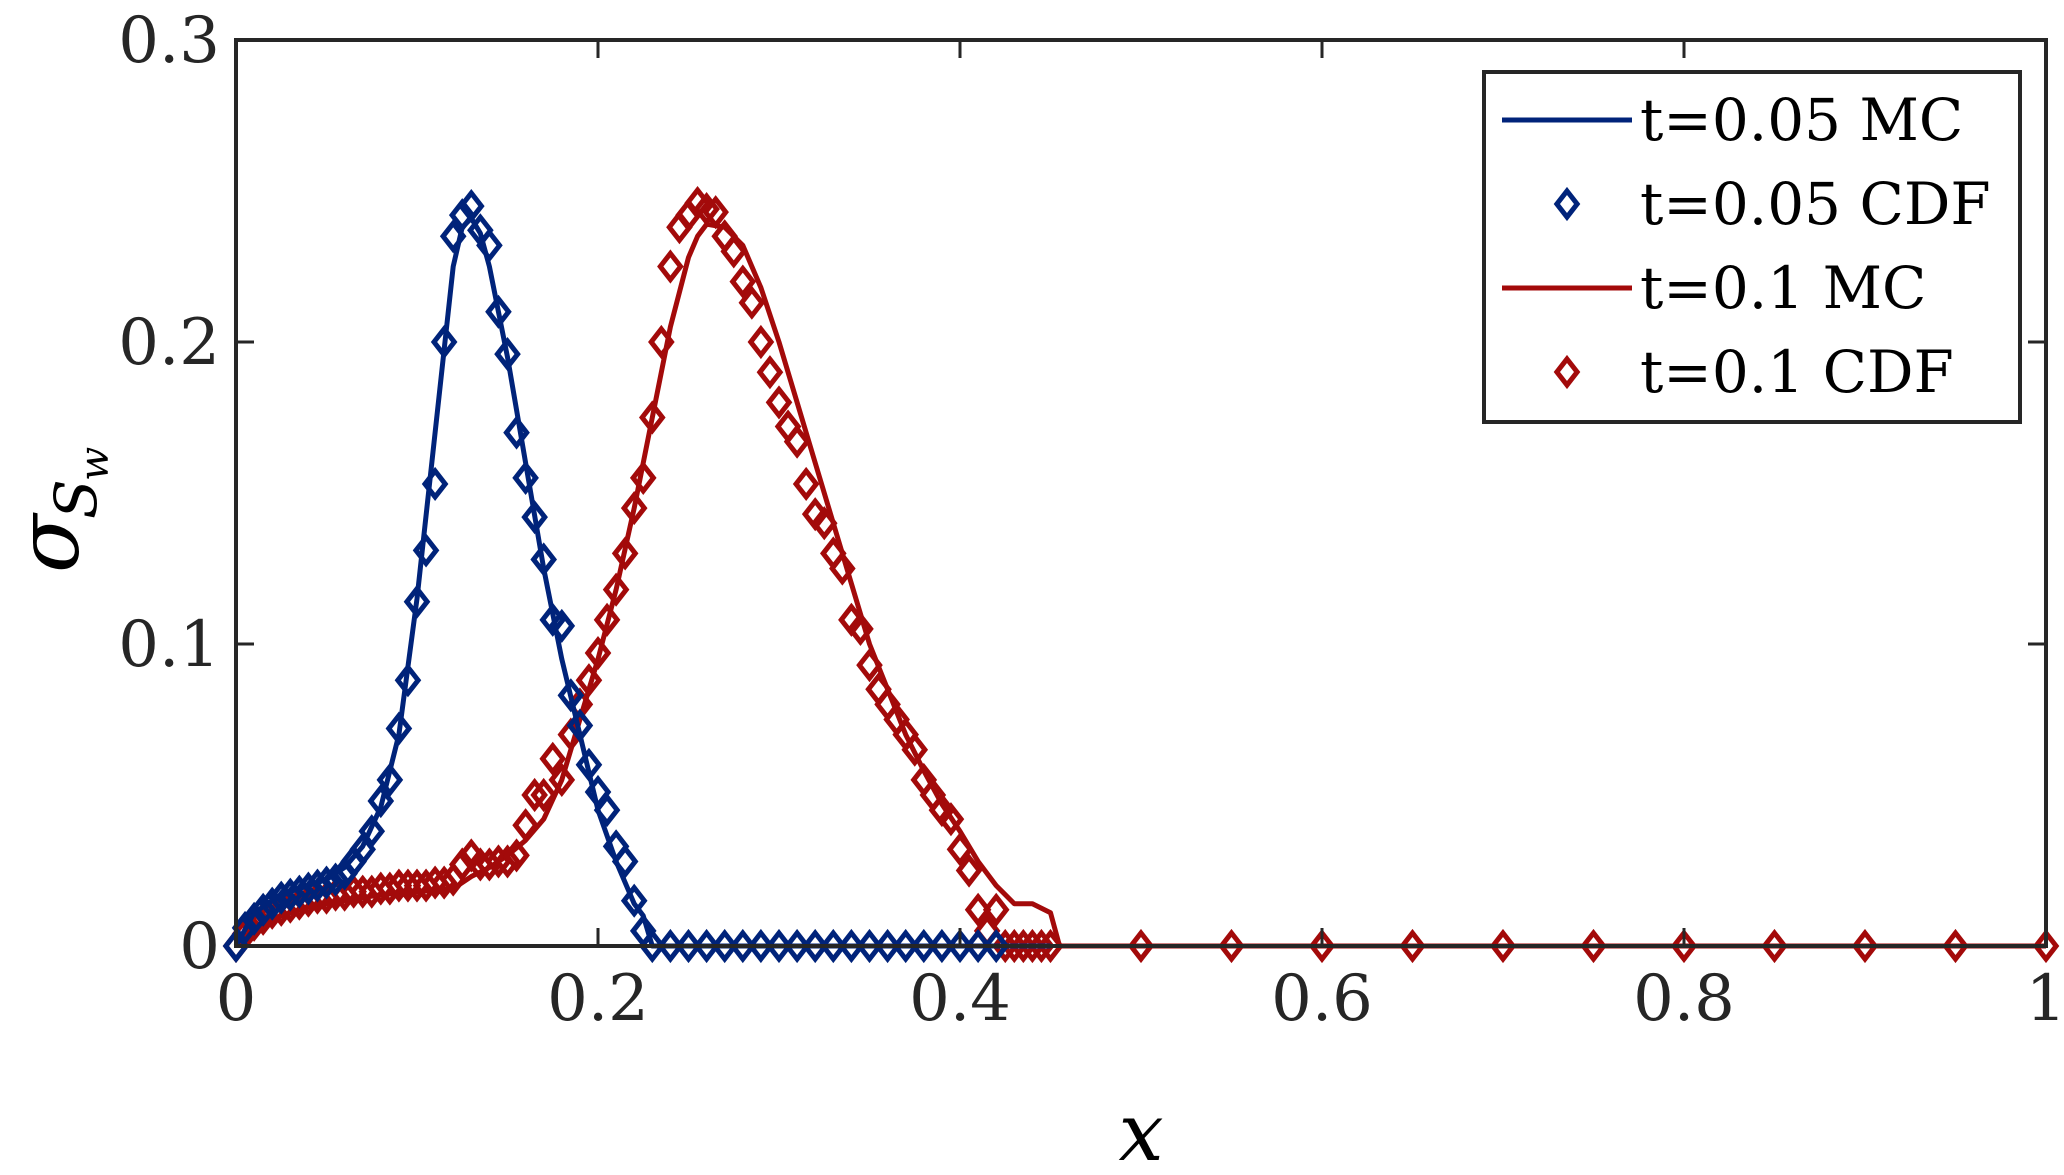 The image size is (2064, 1175). I want to click on y-tick-label: 0.3, so click(169, 41).